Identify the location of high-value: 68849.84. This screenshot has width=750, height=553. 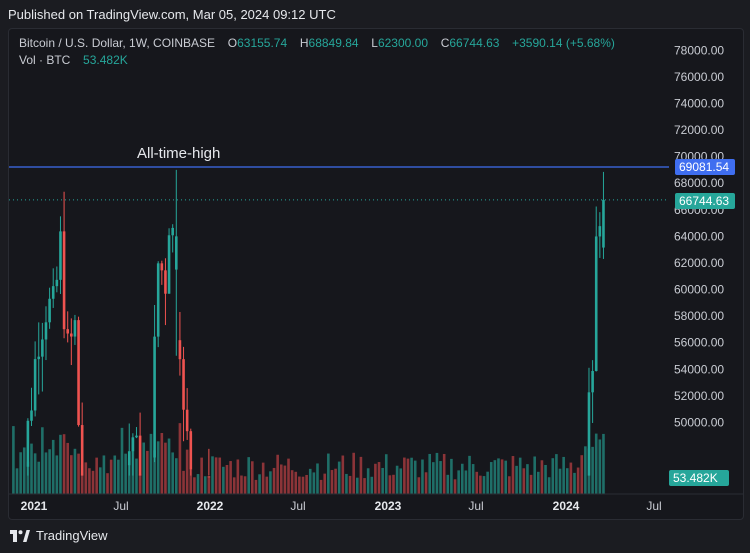
(333, 43).